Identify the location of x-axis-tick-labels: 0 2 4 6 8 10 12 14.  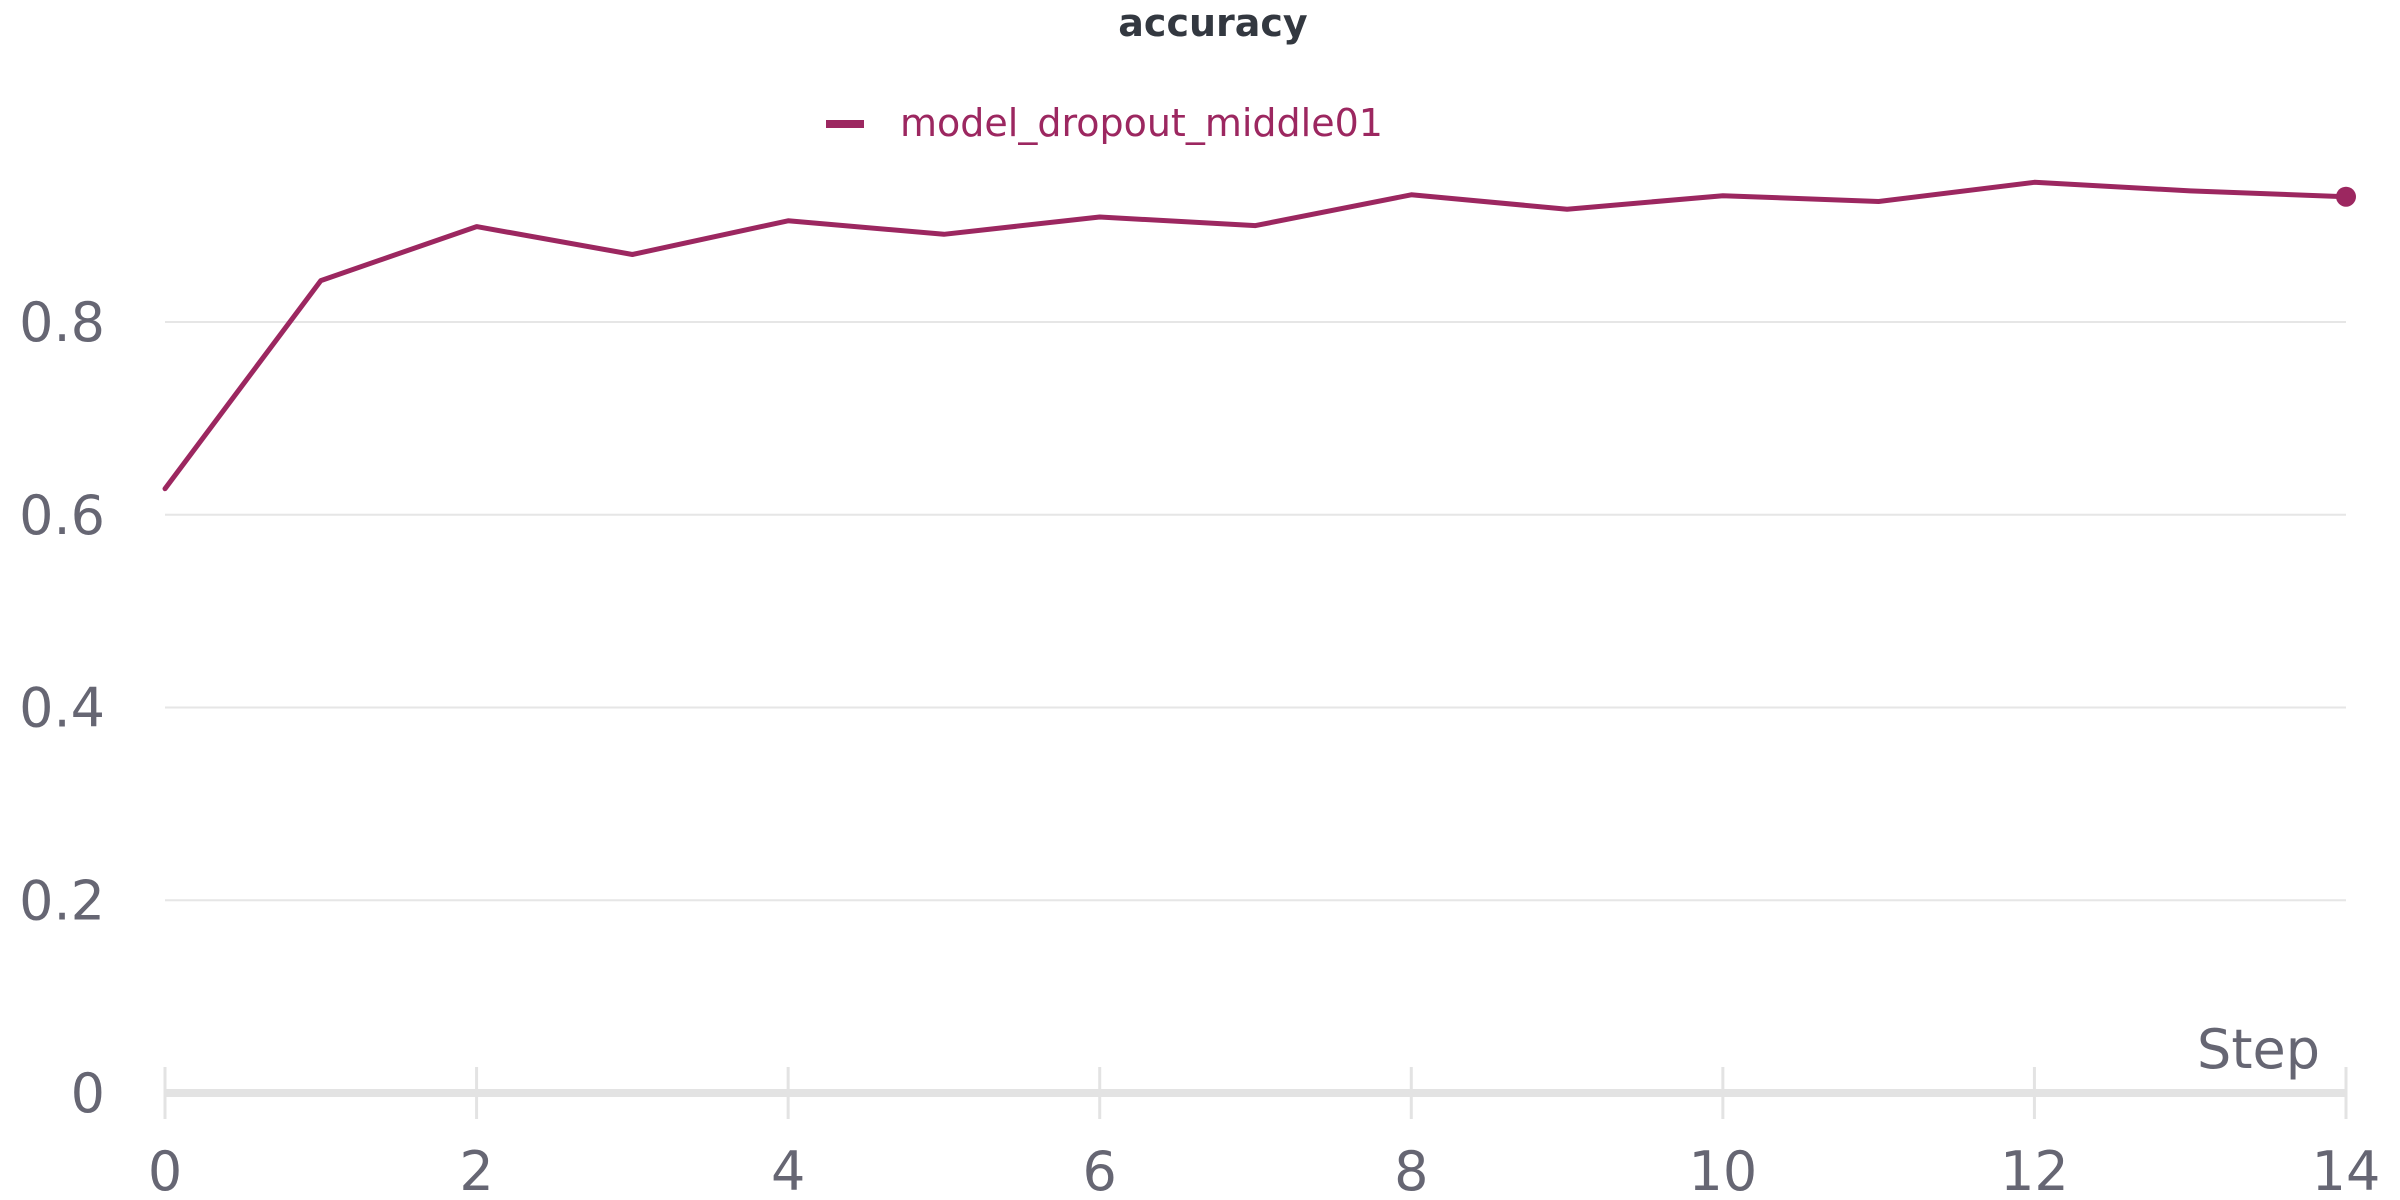
(1264, 1170).